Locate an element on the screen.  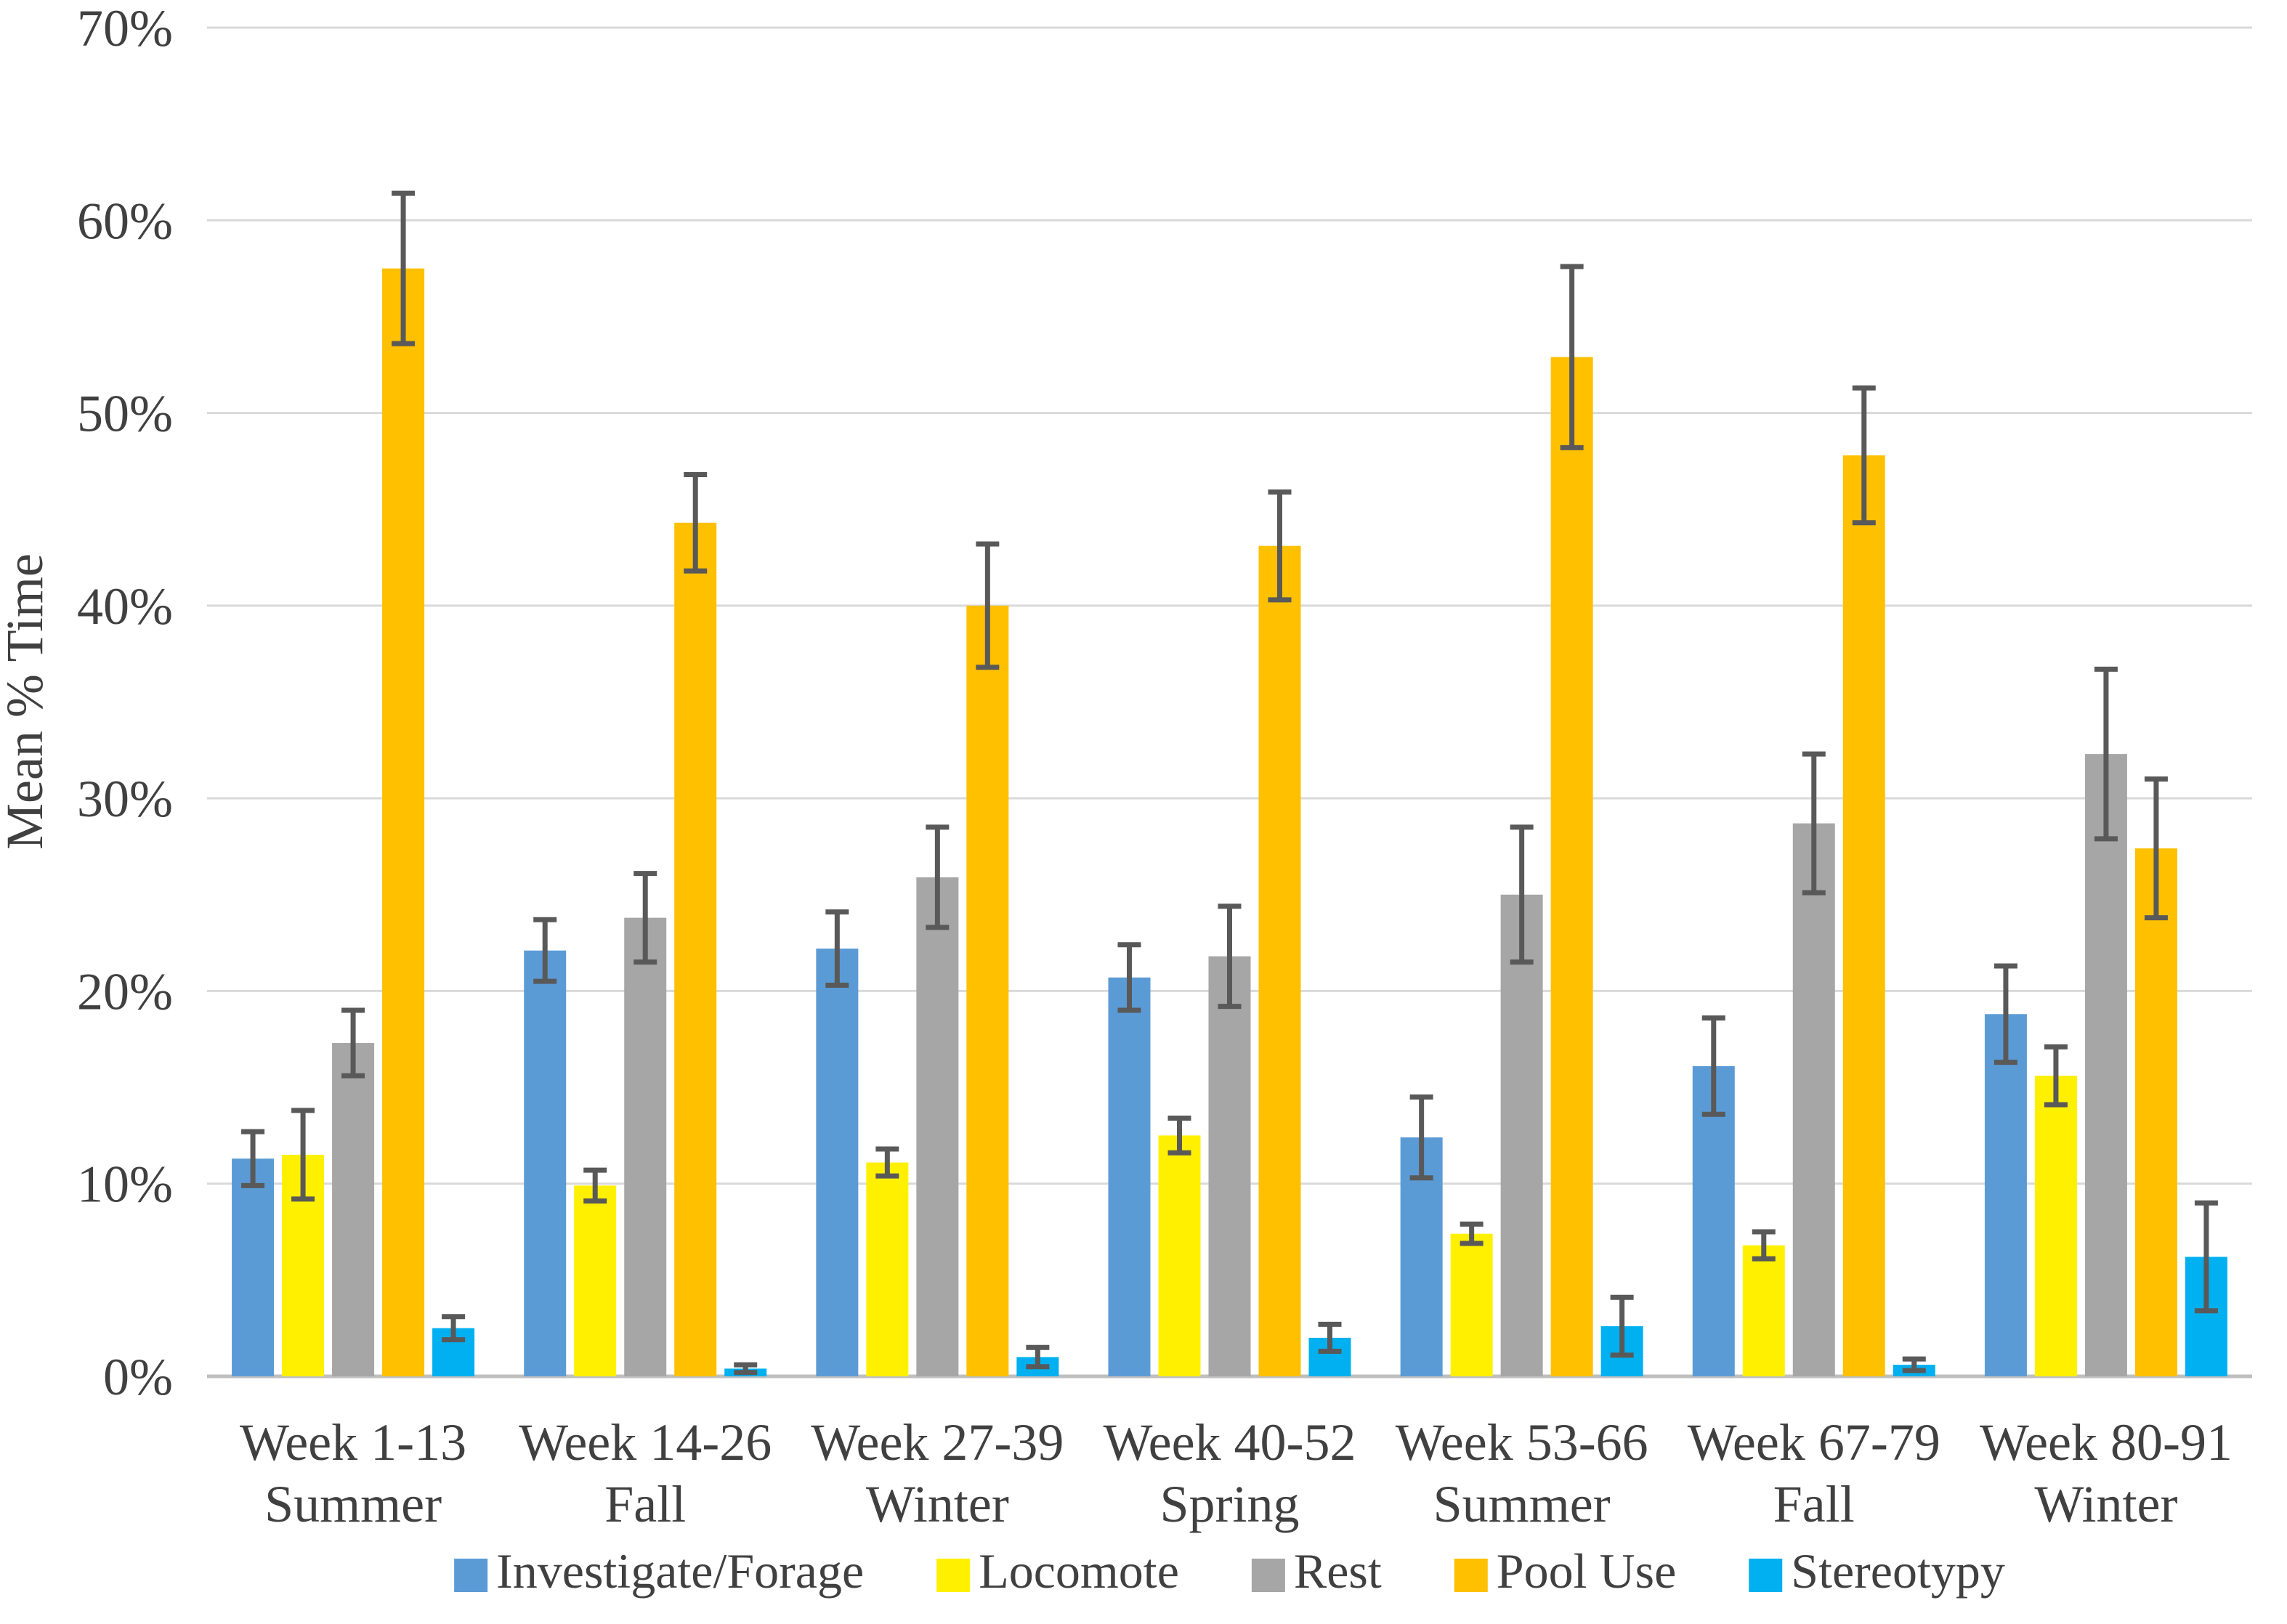
legend-swatch-rest is located at coordinates (1268, 1576).